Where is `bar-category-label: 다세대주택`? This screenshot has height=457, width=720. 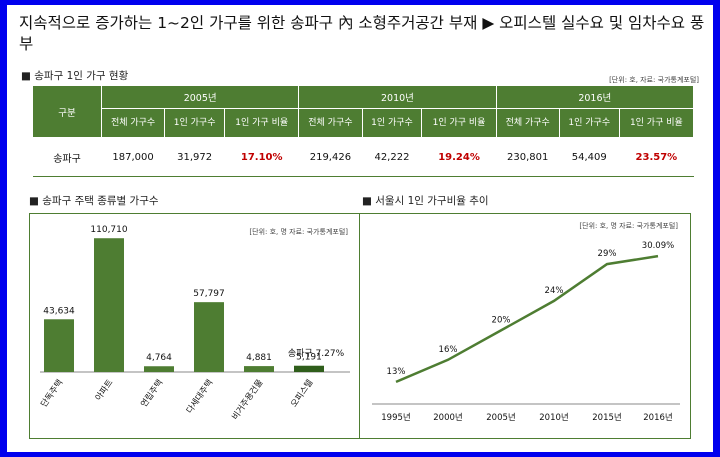 bar-category-label: 다세대주택 is located at coordinates (199, 396).